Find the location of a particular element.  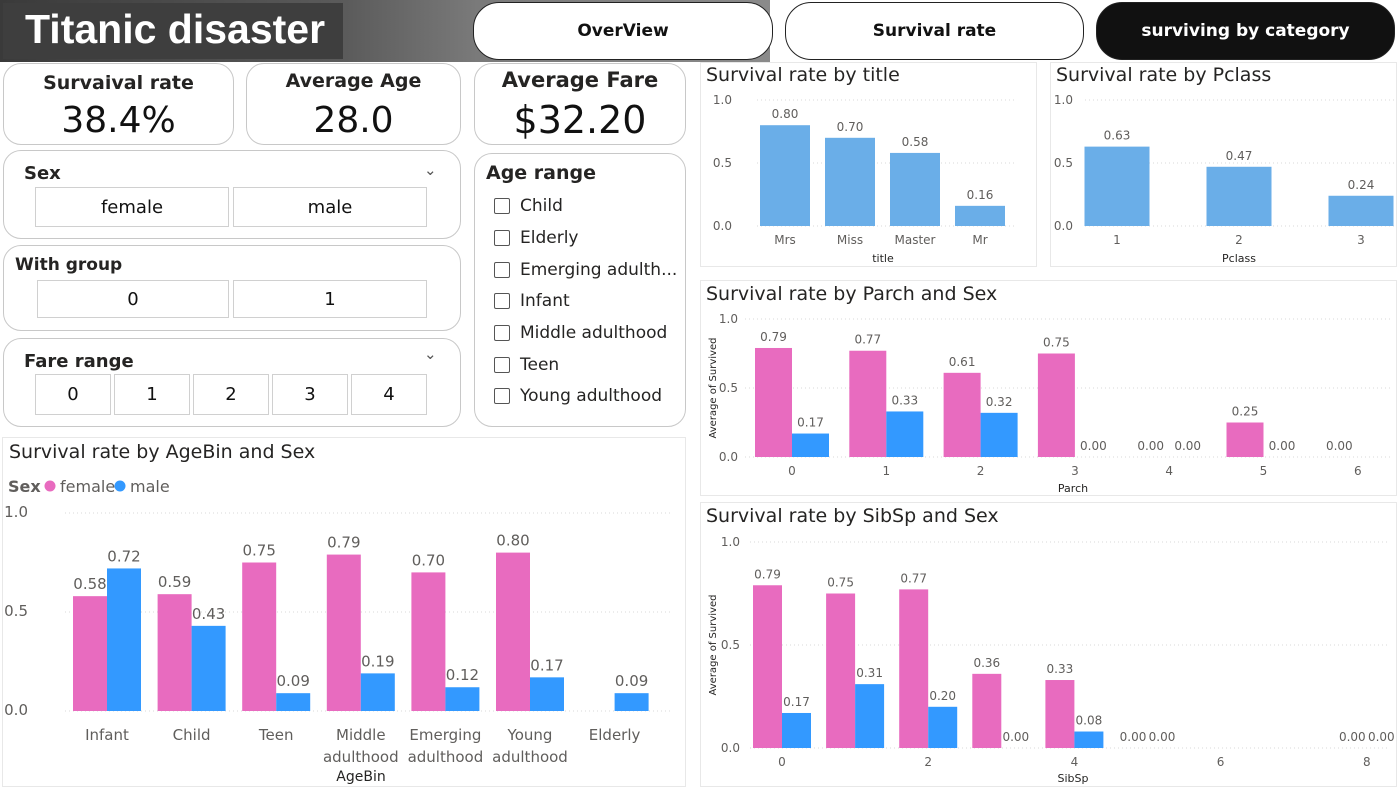

x-tick-label: 6 is located at coordinates (1358, 471).